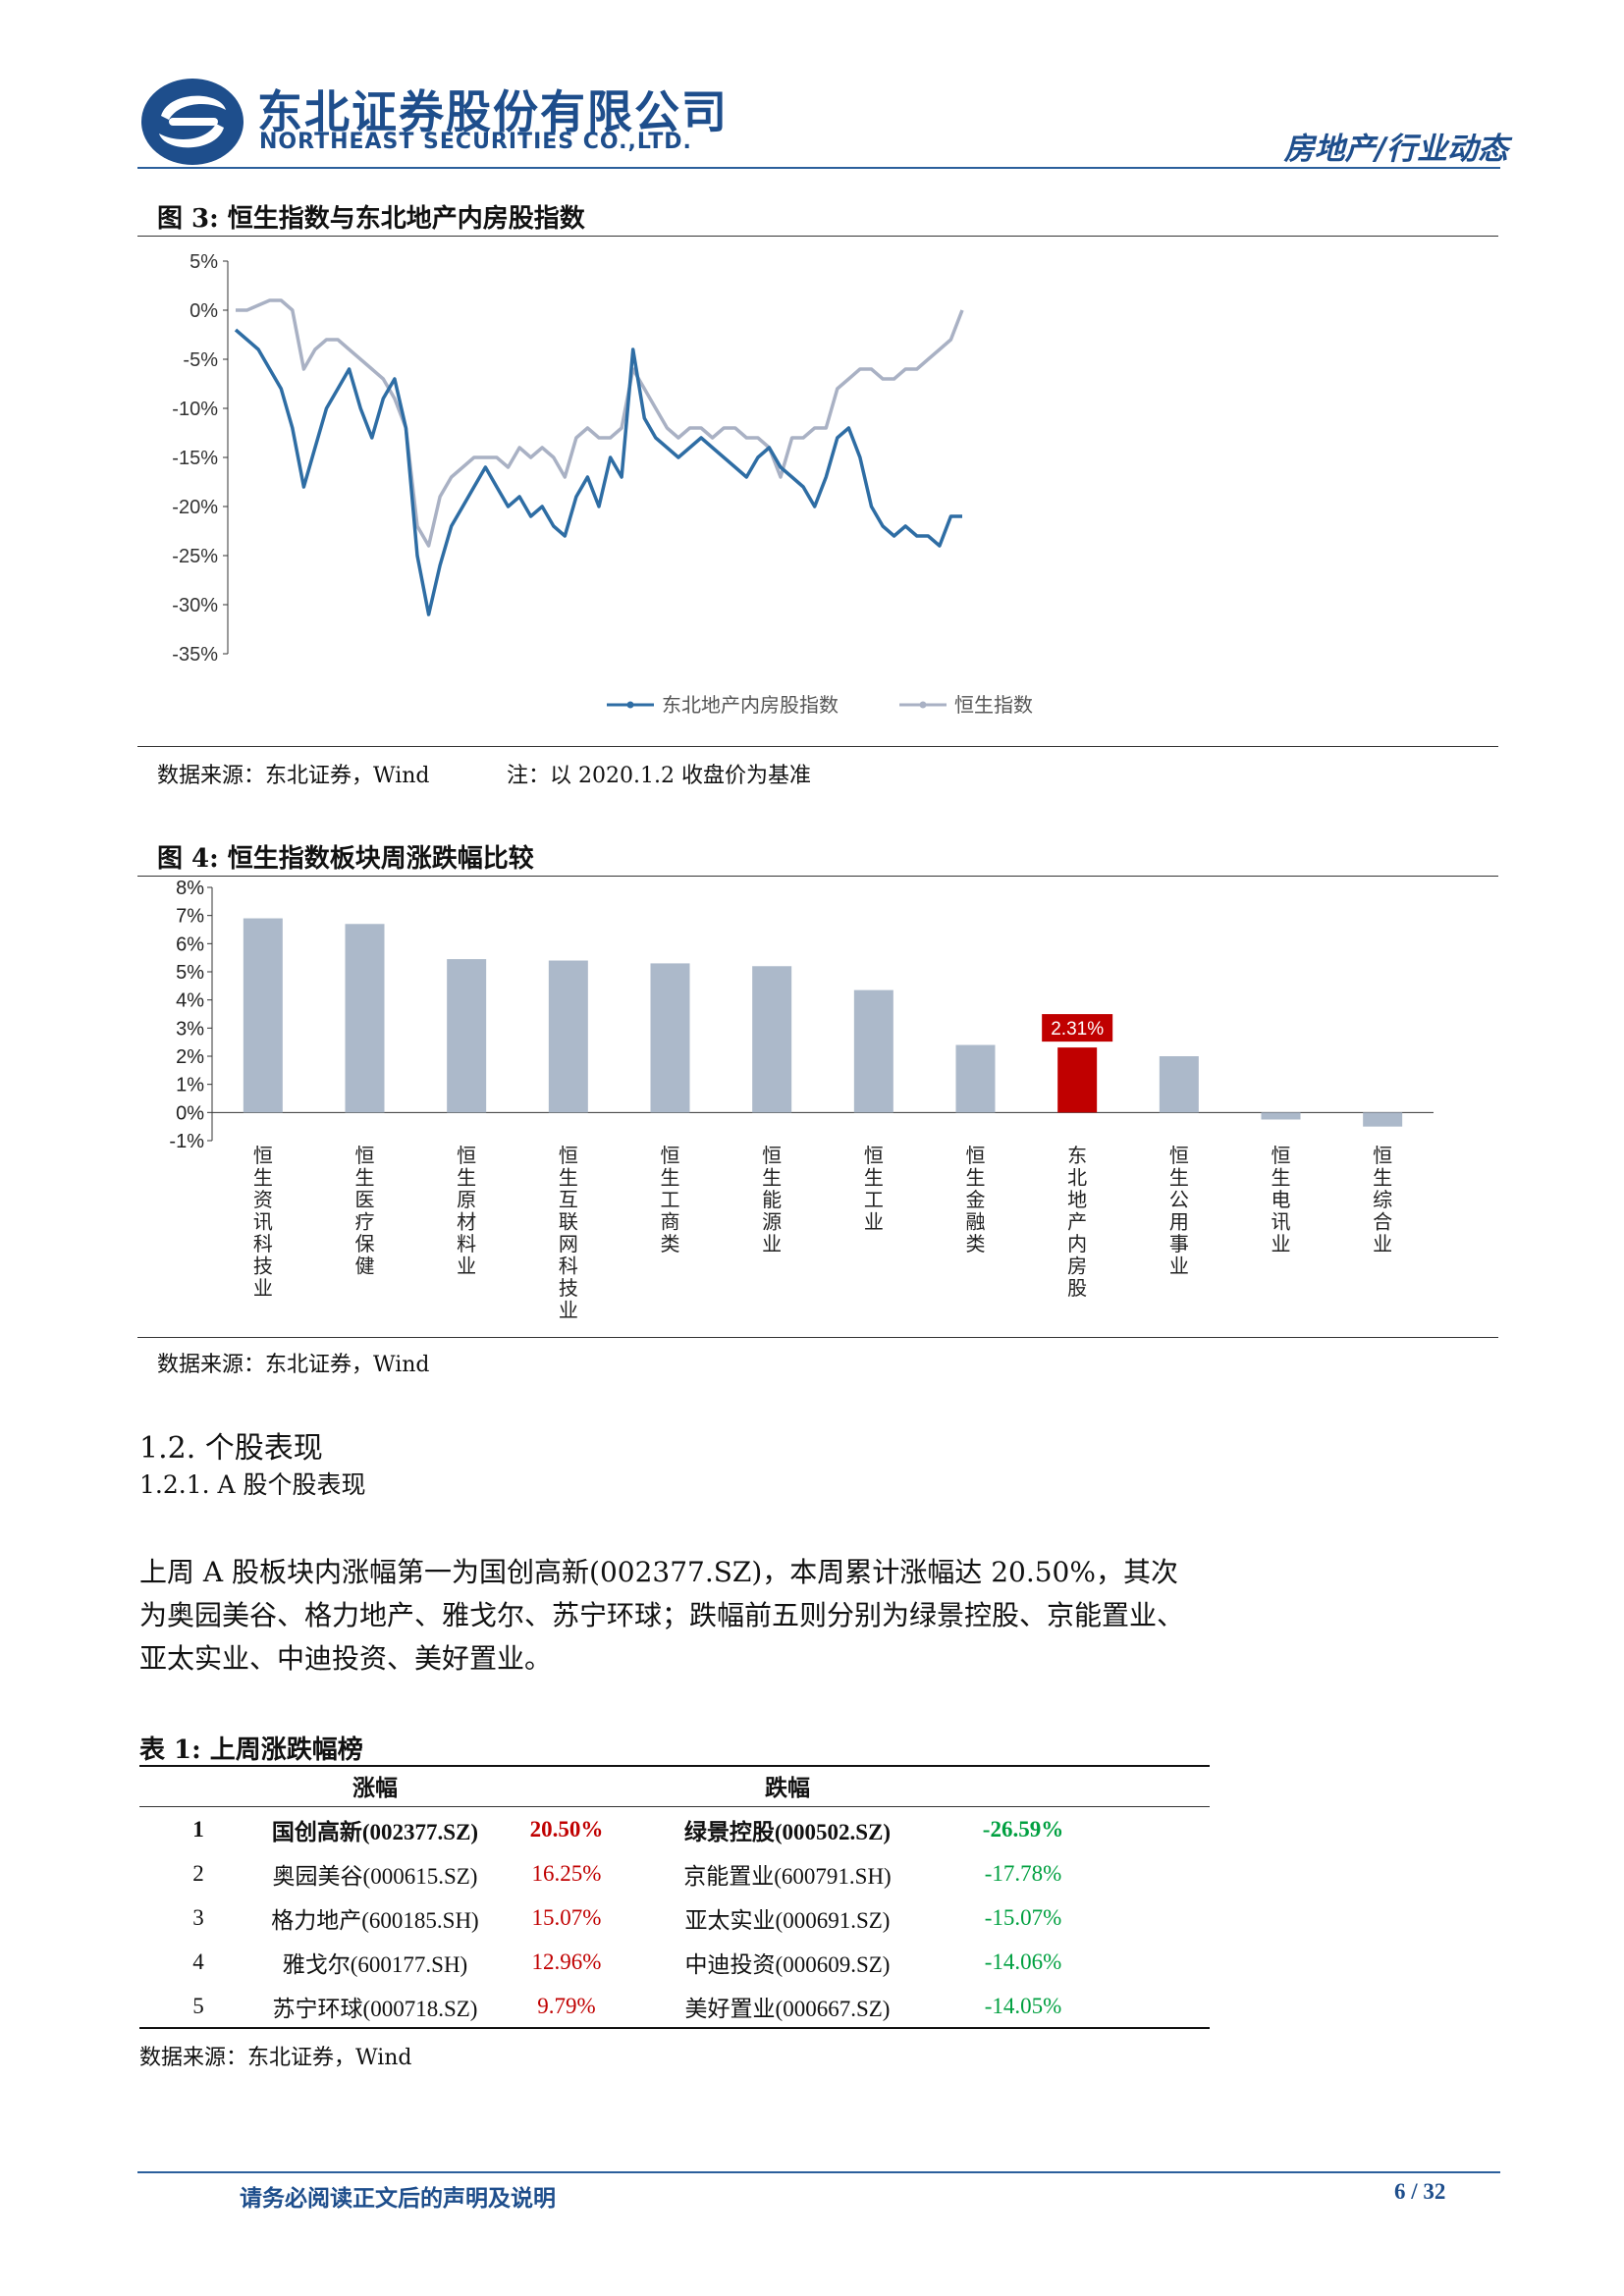 Image resolution: width=1624 pixels, height=2296 pixels. What do you see at coordinates (251, 1750) in the screenshot?
I see `table1-title: 表 1: 上周涨跌幅榜` at bounding box center [251, 1750].